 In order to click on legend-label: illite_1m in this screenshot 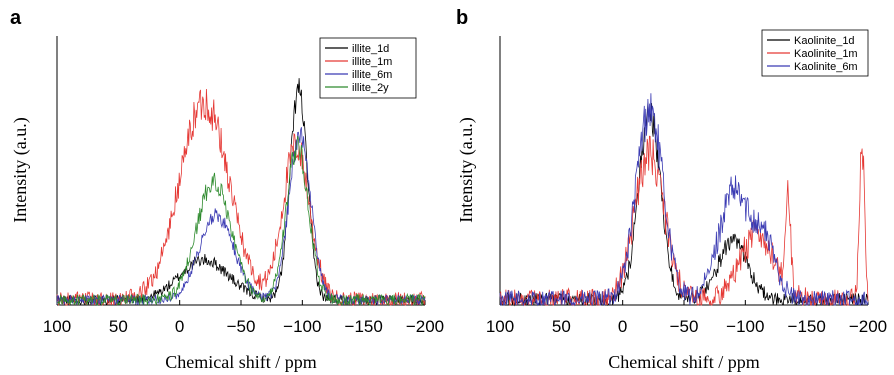, I will do `click(372, 62)`.